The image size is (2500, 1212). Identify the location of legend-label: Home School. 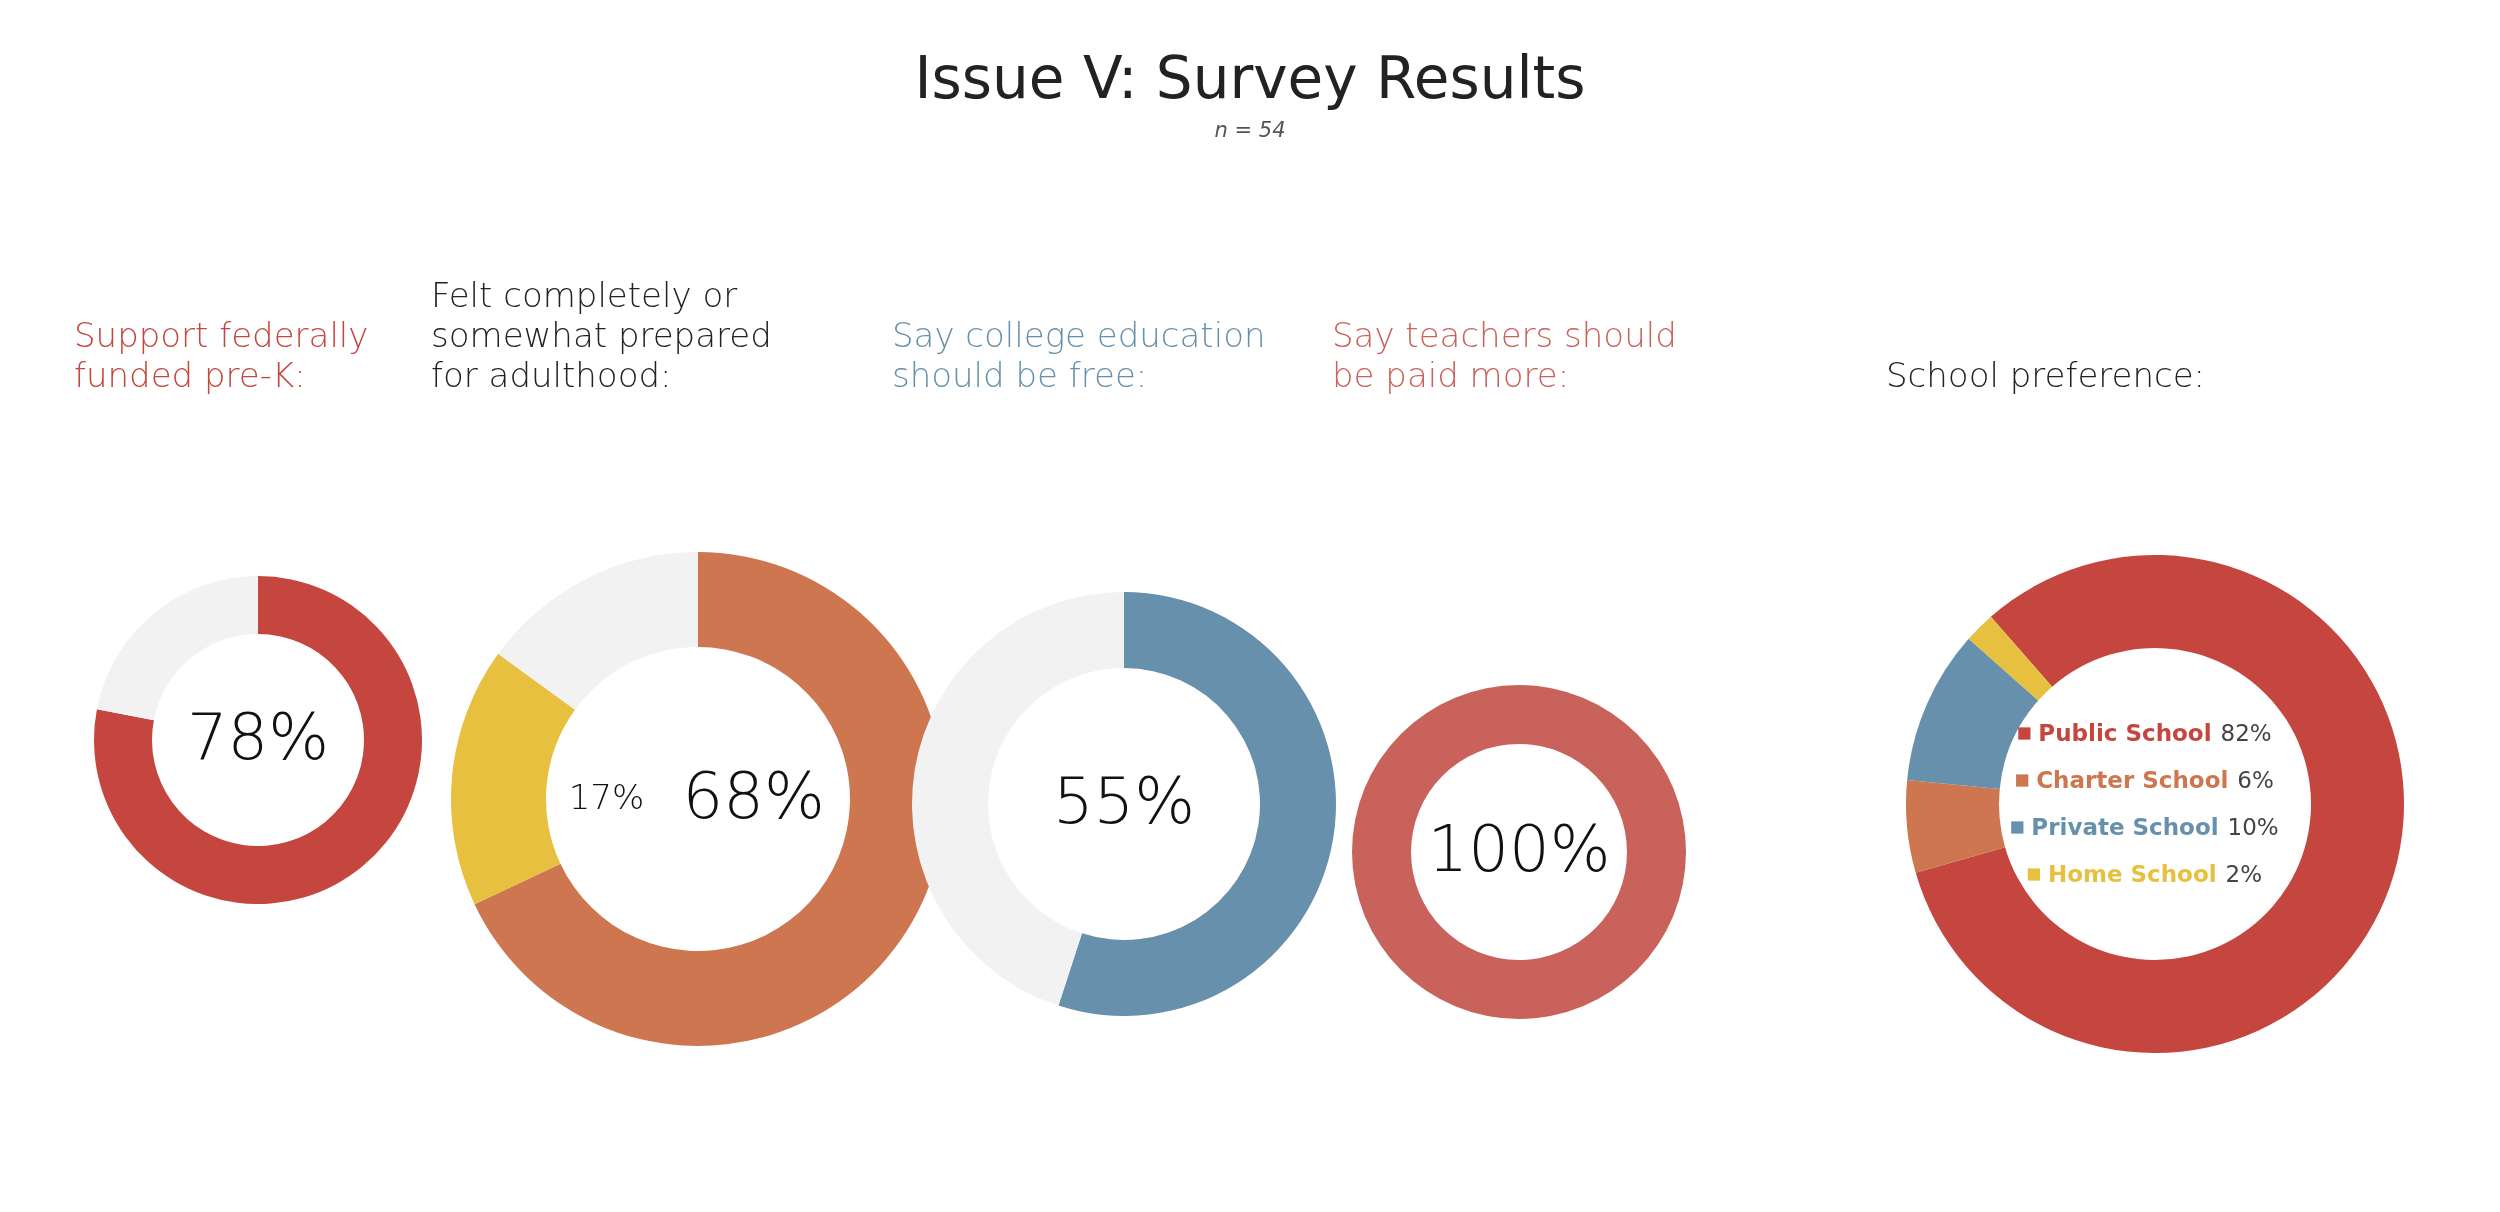
(2132, 873).